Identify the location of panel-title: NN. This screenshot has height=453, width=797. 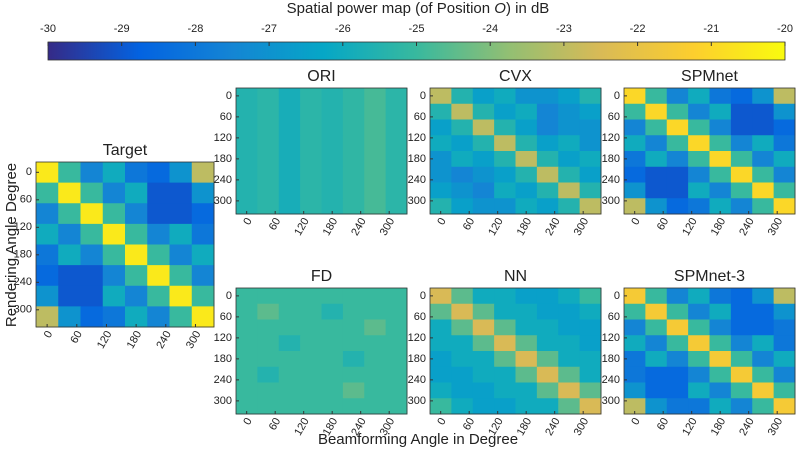
(515, 276).